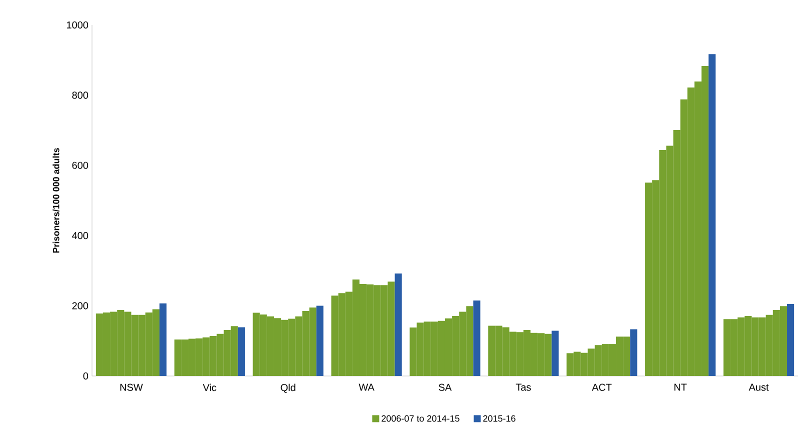  Describe the element at coordinates (131, 387) in the screenshot. I see `x-tick-label: NSW` at that location.